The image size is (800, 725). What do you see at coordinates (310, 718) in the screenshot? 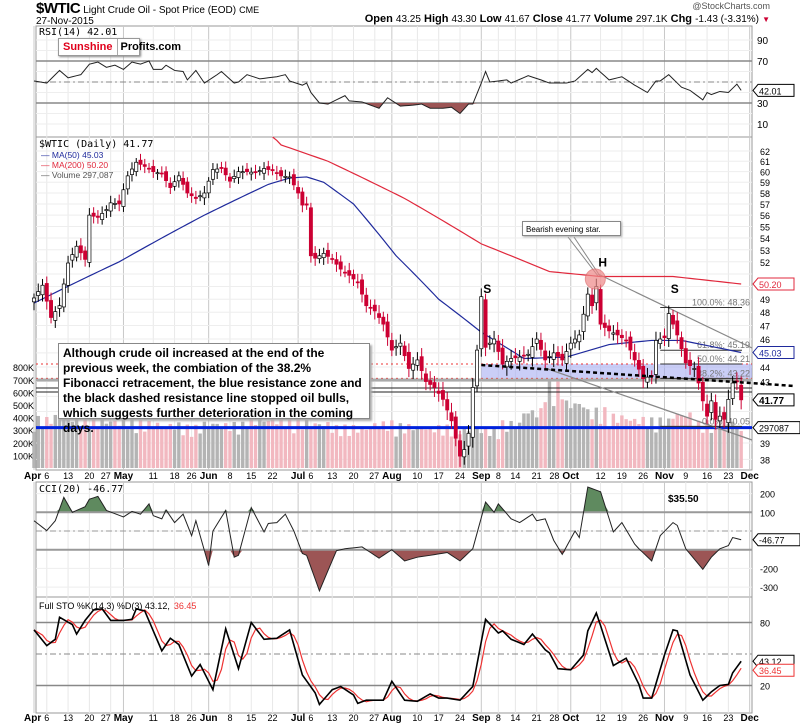
I see `date-tick-label: 6` at bounding box center [310, 718].